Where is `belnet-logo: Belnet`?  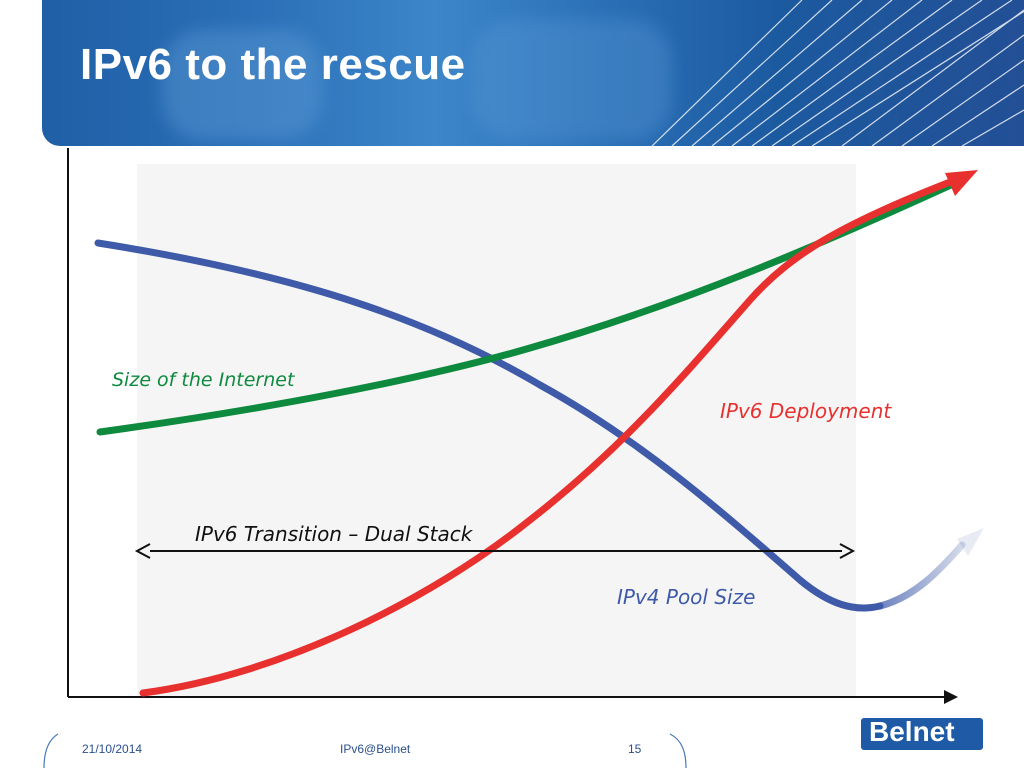
belnet-logo: Belnet is located at coordinates (922, 734).